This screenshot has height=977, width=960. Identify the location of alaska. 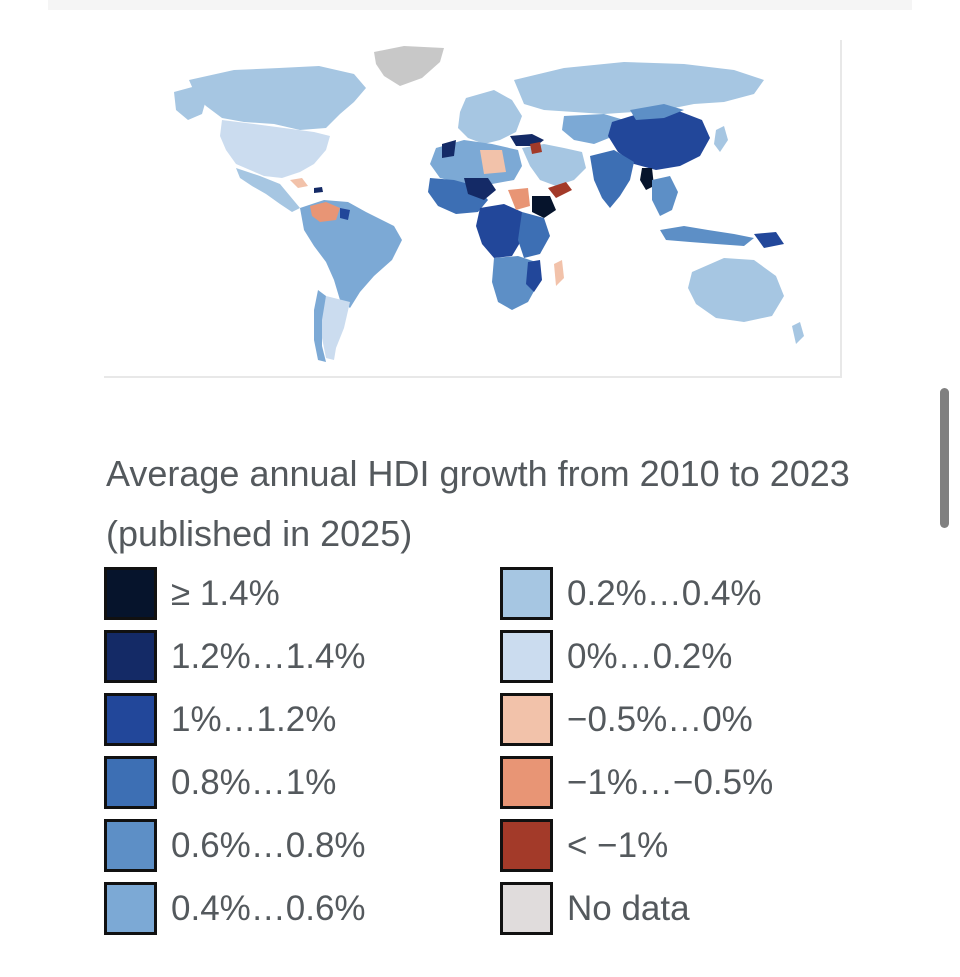
(190, 103).